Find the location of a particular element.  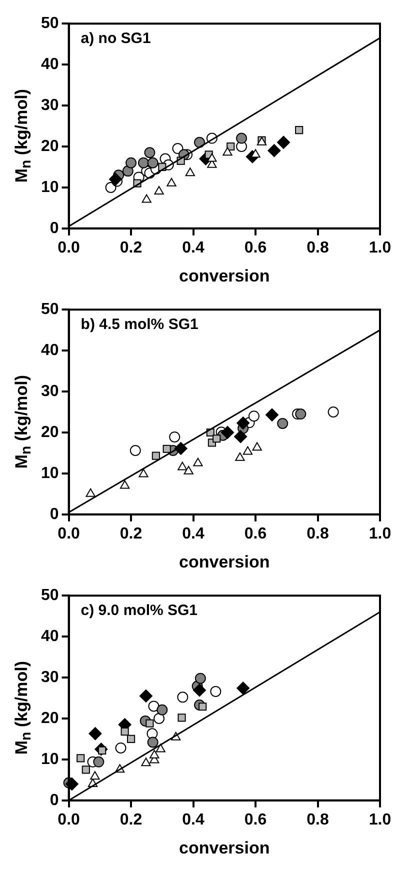

annotation: b) 4.5 mol% SG1 is located at coordinates (139, 325).